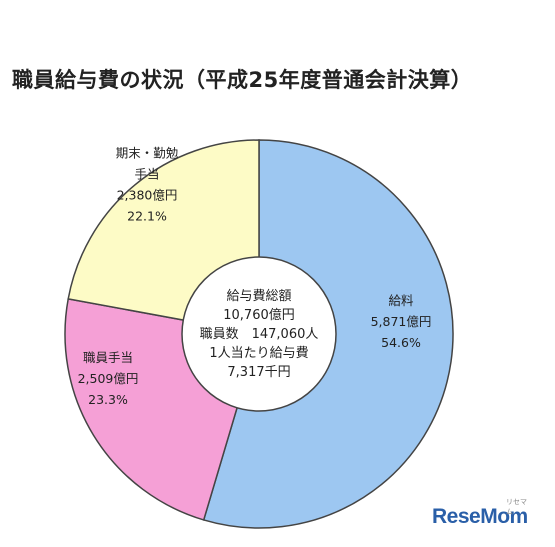  I want to click on resemom-logo: ReseMom リセマム, so click(480, 514).